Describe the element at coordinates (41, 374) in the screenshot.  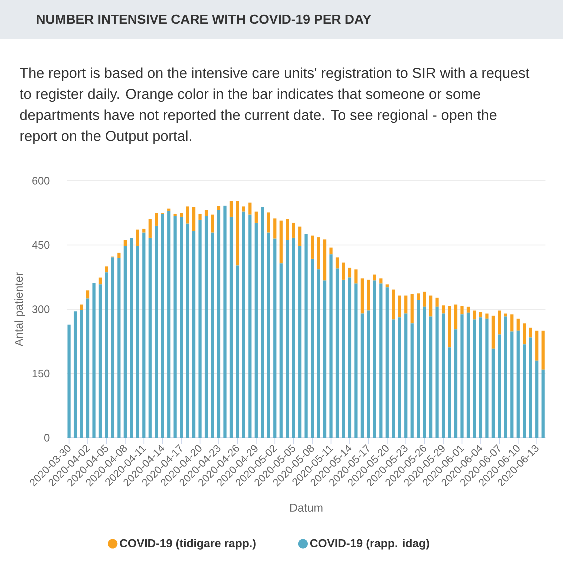
I see `y-tick-label: 150` at that location.